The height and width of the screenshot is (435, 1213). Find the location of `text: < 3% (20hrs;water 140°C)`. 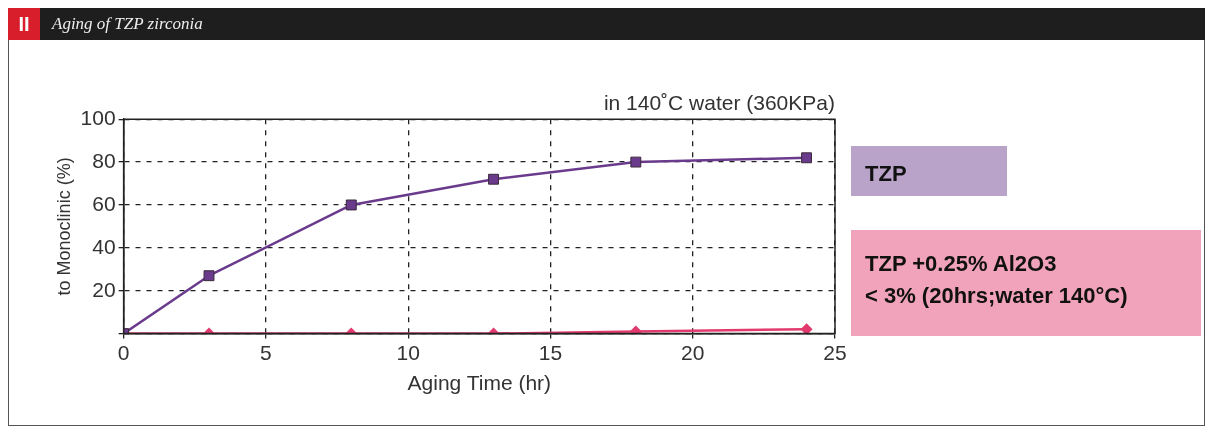

text: < 3% (20hrs;water 140°C) is located at coordinates (997, 296).